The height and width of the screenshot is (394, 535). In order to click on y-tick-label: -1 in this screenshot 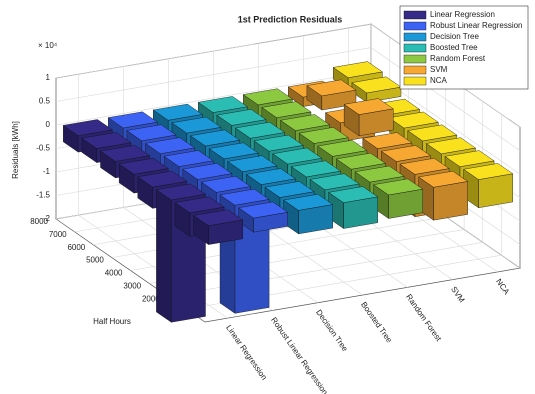, I will do `click(47, 171)`.